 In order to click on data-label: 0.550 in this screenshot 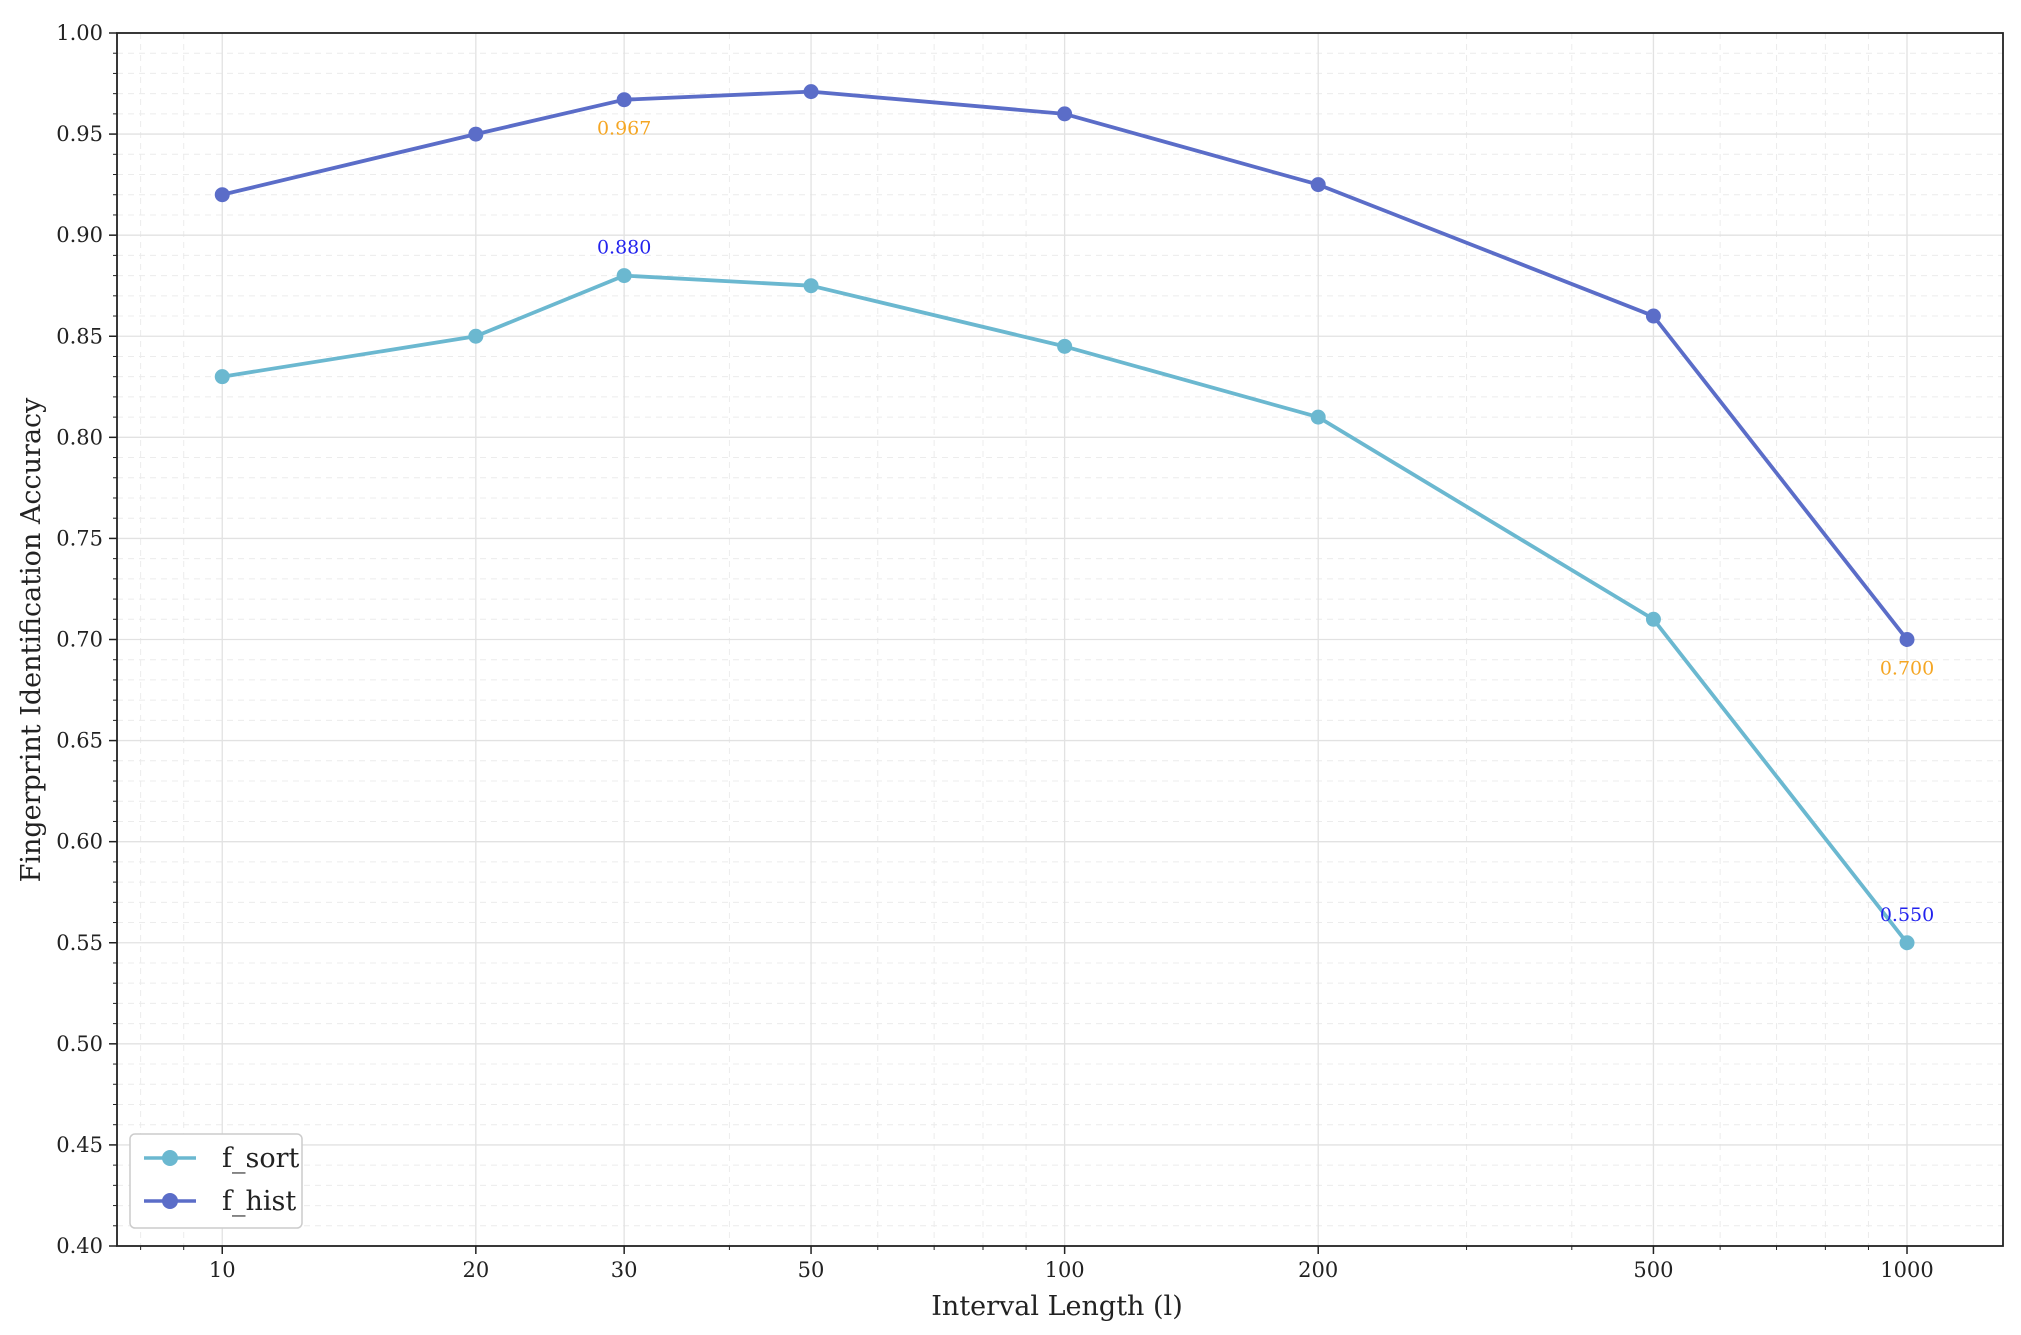, I will do `click(1907, 915)`.